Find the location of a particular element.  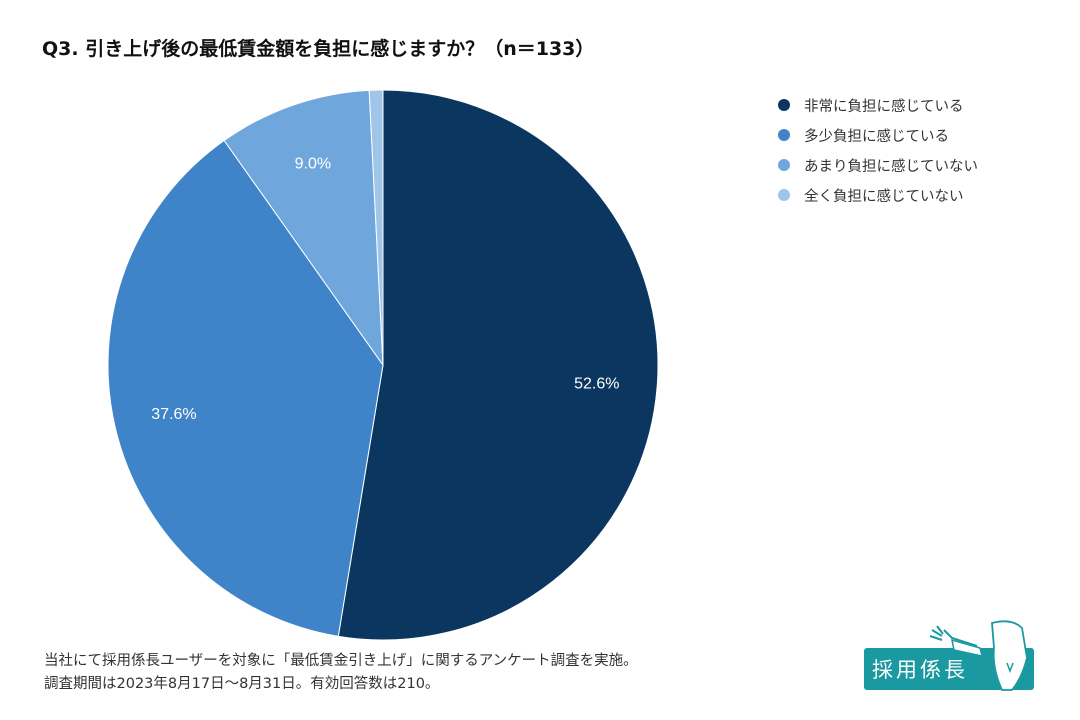

slice-label-1: 37.6% is located at coordinates (173, 414).